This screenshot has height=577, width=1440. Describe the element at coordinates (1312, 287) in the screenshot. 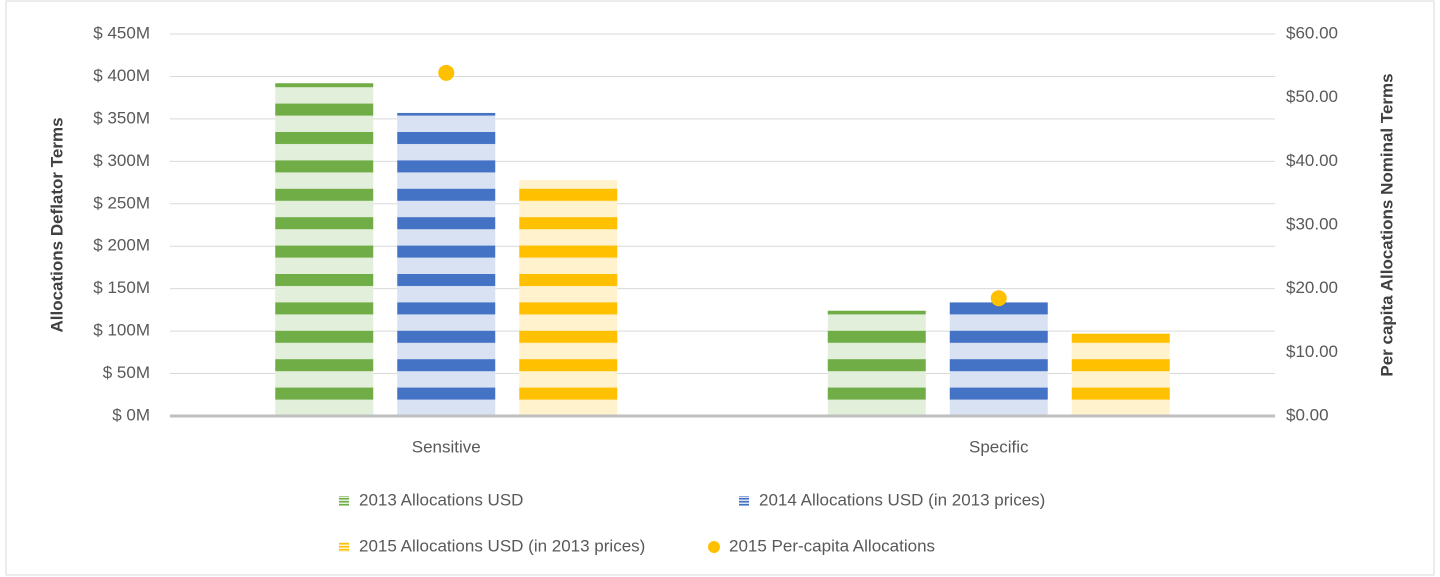

I see `y2-tick-label: $20.00` at that location.